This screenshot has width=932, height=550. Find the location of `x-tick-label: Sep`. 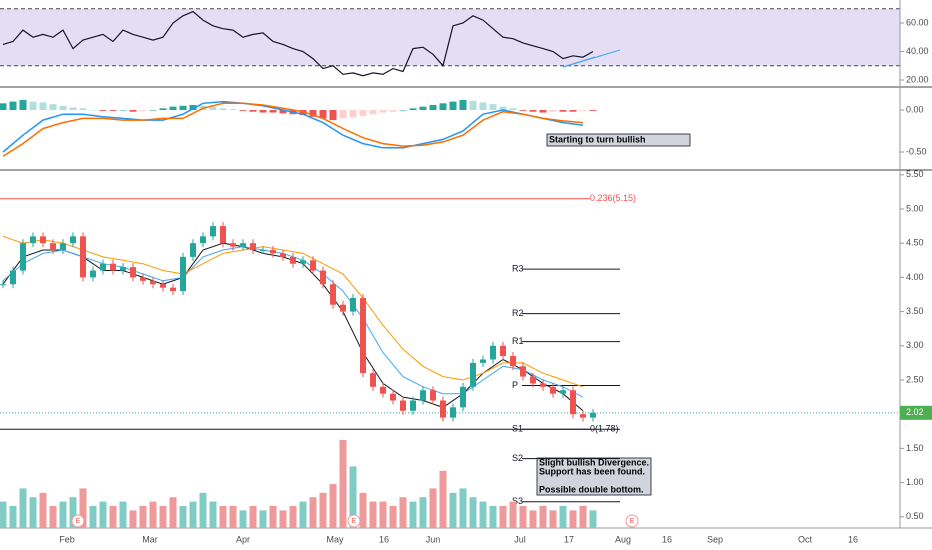

x-tick-label: Sep is located at coordinates (715, 539).